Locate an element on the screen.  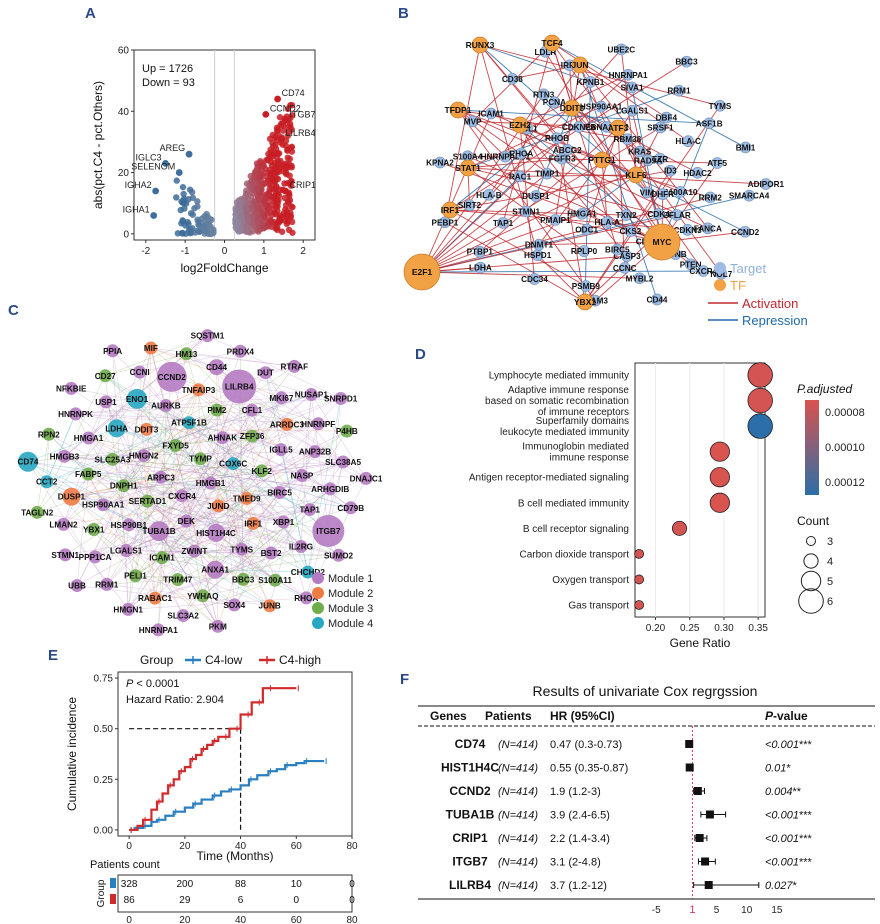
go-term-label: leukocyte mediated immunity is located at coordinates (564, 432).